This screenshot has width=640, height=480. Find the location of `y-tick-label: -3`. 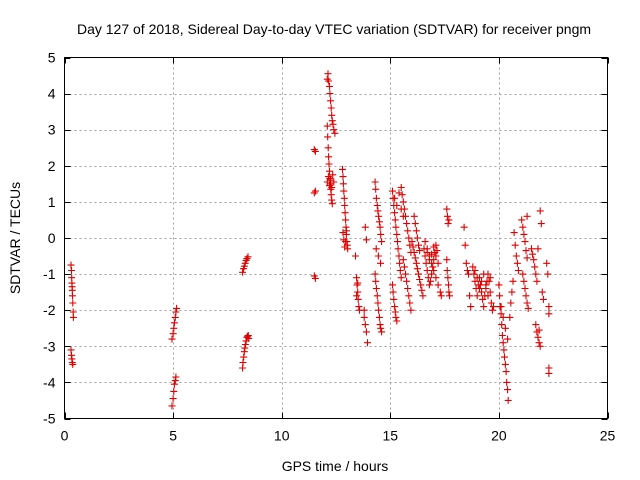

y-tick-label: -3 is located at coordinates (49, 346).